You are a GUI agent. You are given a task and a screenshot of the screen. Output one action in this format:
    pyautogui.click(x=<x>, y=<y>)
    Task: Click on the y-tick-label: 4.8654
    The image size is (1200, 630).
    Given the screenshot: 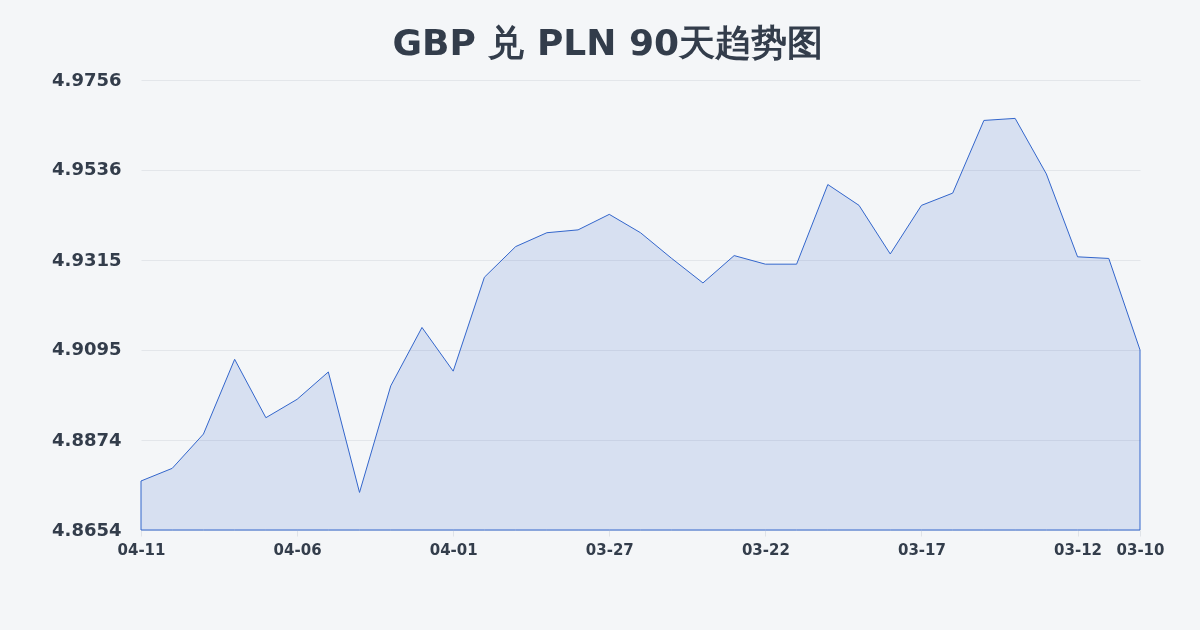 What is the action you would take?
    pyautogui.click(x=87, y=529)
    